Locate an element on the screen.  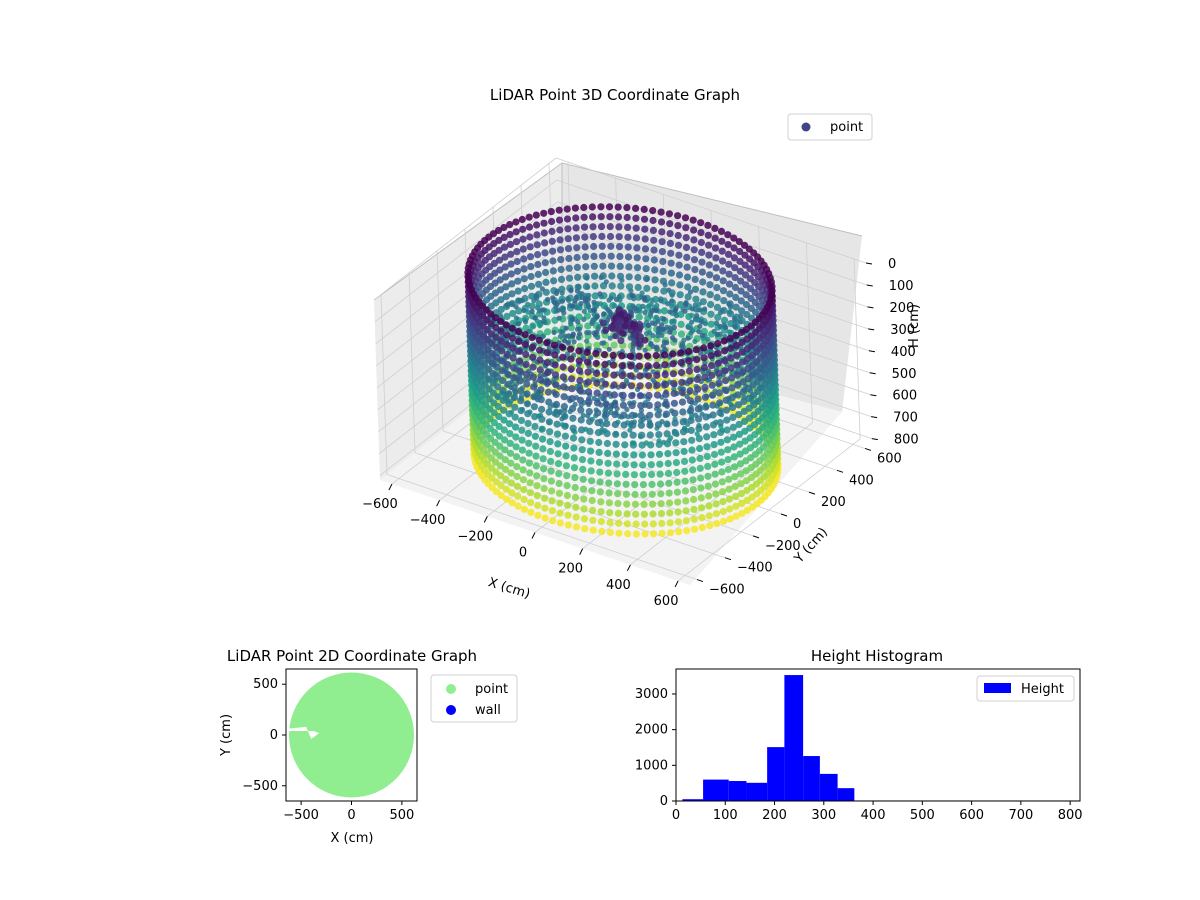
x-tick-label-histogram: 0 is located at coordinates (676, 815).